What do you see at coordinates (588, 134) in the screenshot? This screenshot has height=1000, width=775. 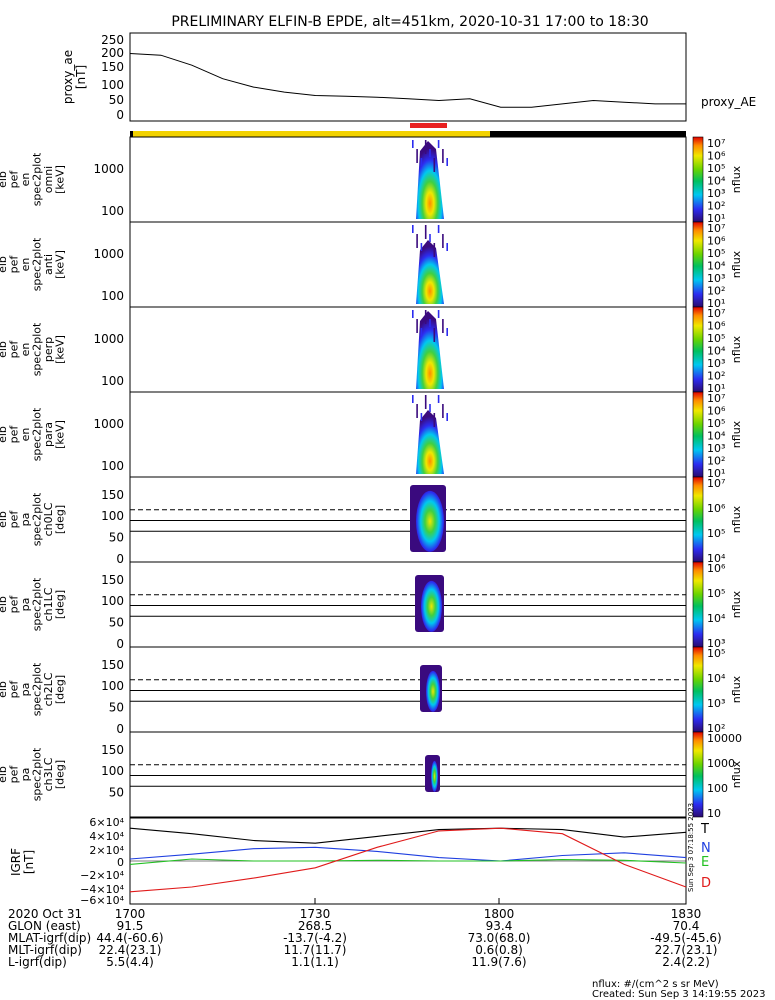 I see `eclipse-bar` at bounding box center [588, 134].